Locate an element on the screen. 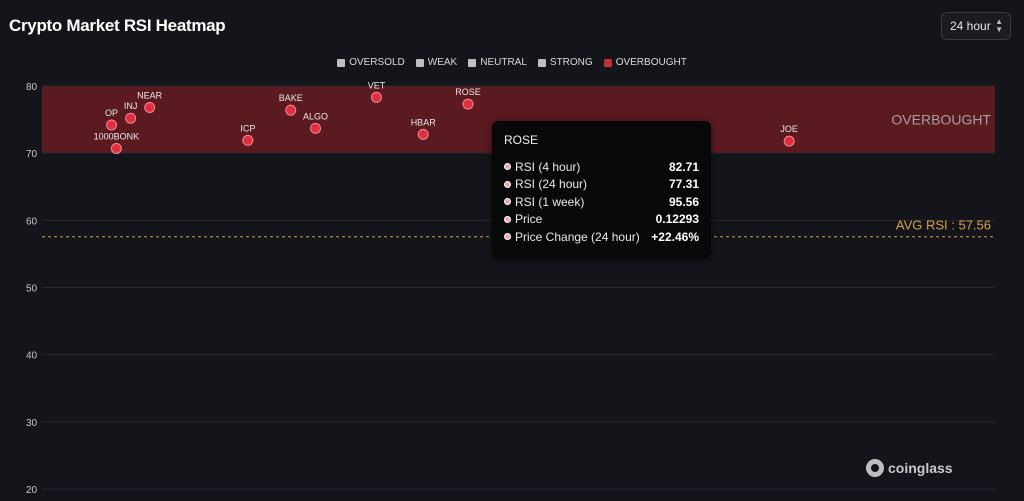 The width and height of the screenshot is (1024, 501). avg-rsi-label: AVG RSI : 57.56 is located at coordinates (943, 225).